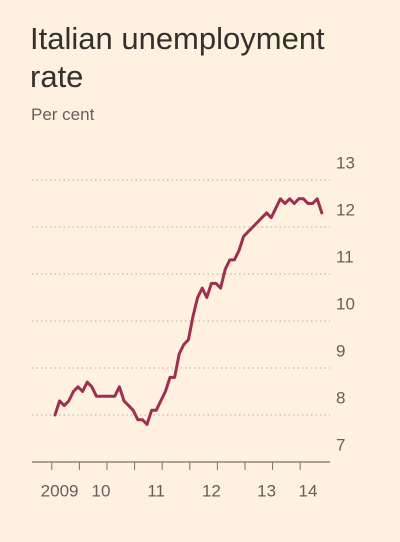 Image resolution: width=400 pixels, height=542 pixels. I want to click on y-tick-label: 12, so click(345, 209).